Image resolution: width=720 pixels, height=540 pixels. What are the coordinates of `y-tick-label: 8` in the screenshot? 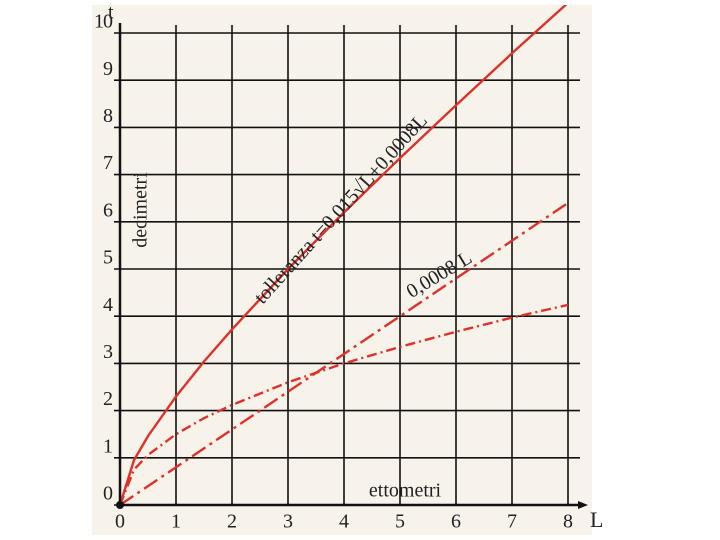 It's located at (108, 116).